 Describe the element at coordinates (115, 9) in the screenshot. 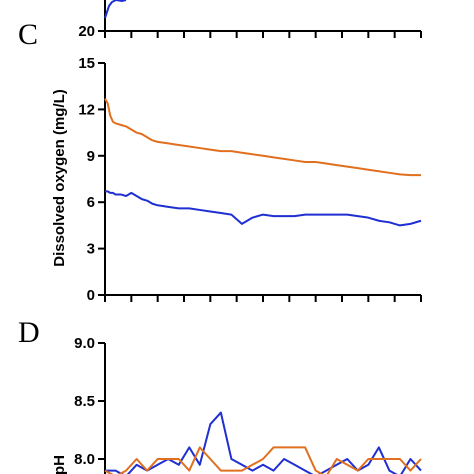

I see `top-panel-partial-line` at that location.